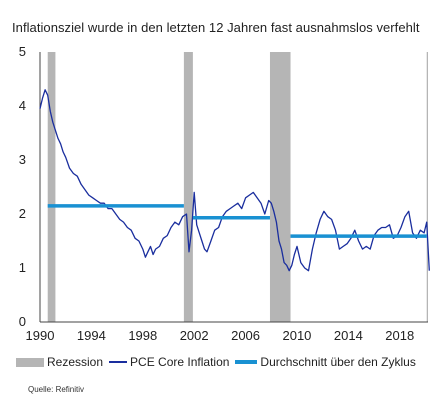 The width and height of the screenshot is (445, 405). I want to click on x-tick-label: 1998, so click(142, 335).